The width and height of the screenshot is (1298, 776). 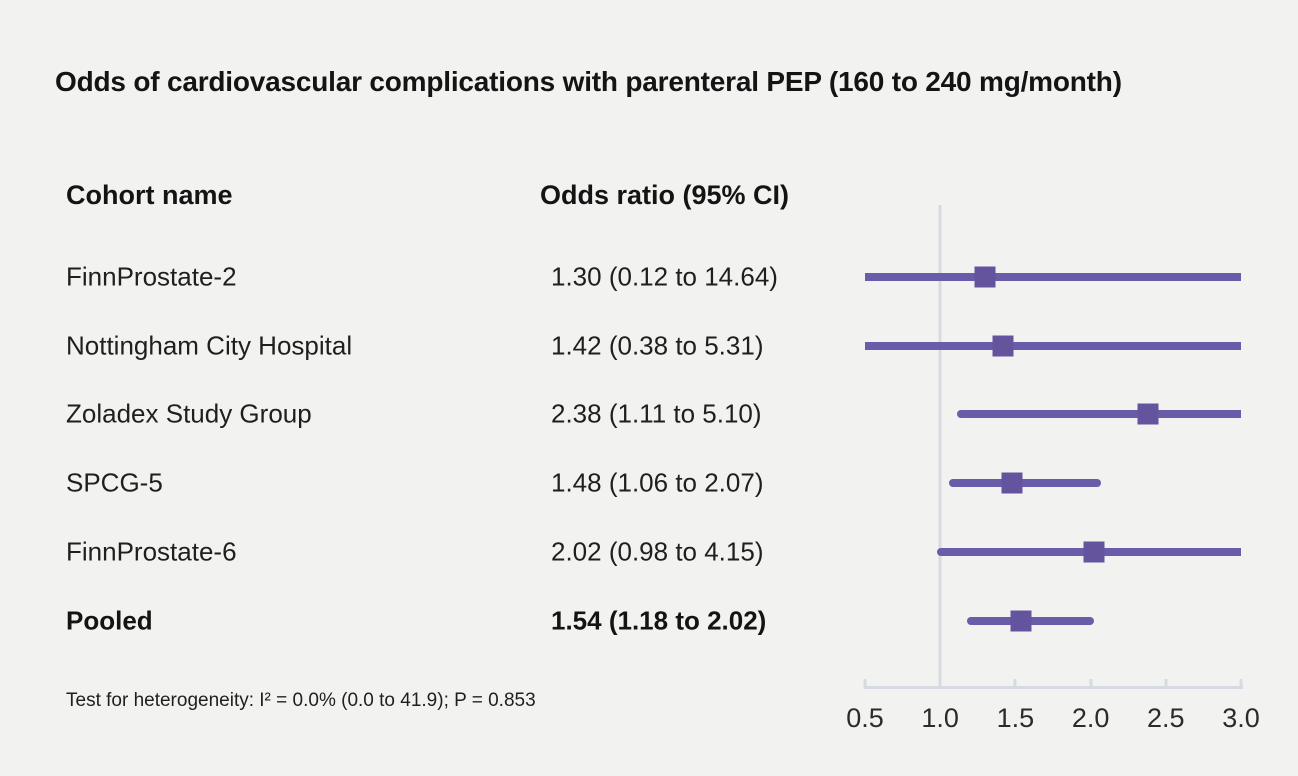 What do you see at coordinates (209, 345) in the screenshot?
I see `cohort-name: Nottingham City Hospital` at bounding box center [209, 345].